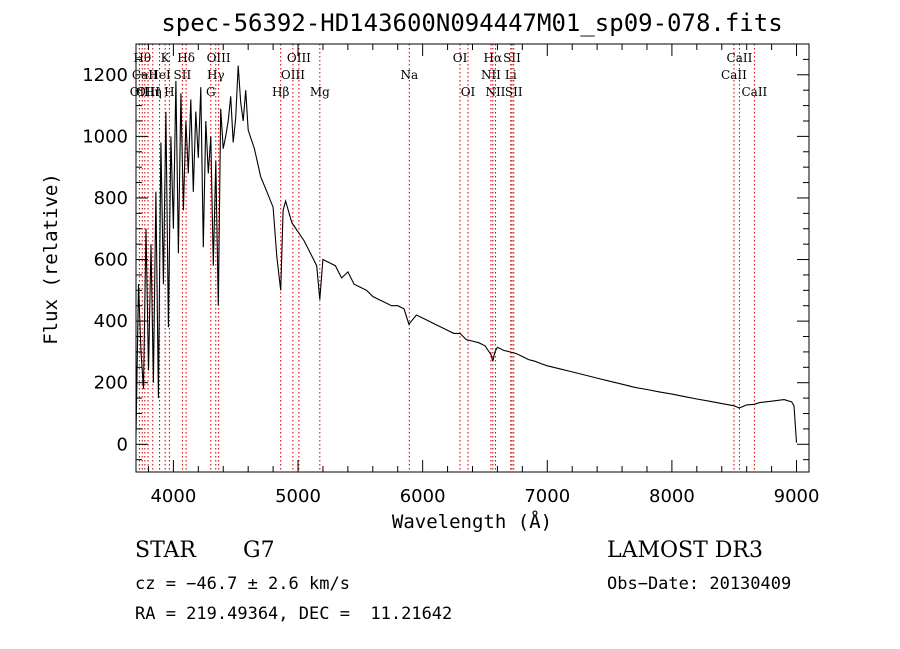 The image size is (900, 649). What do you see at coordinates (111, 321) in the screenshot?
I see `y-tick-label: 400` at bounding box center [111, 321].